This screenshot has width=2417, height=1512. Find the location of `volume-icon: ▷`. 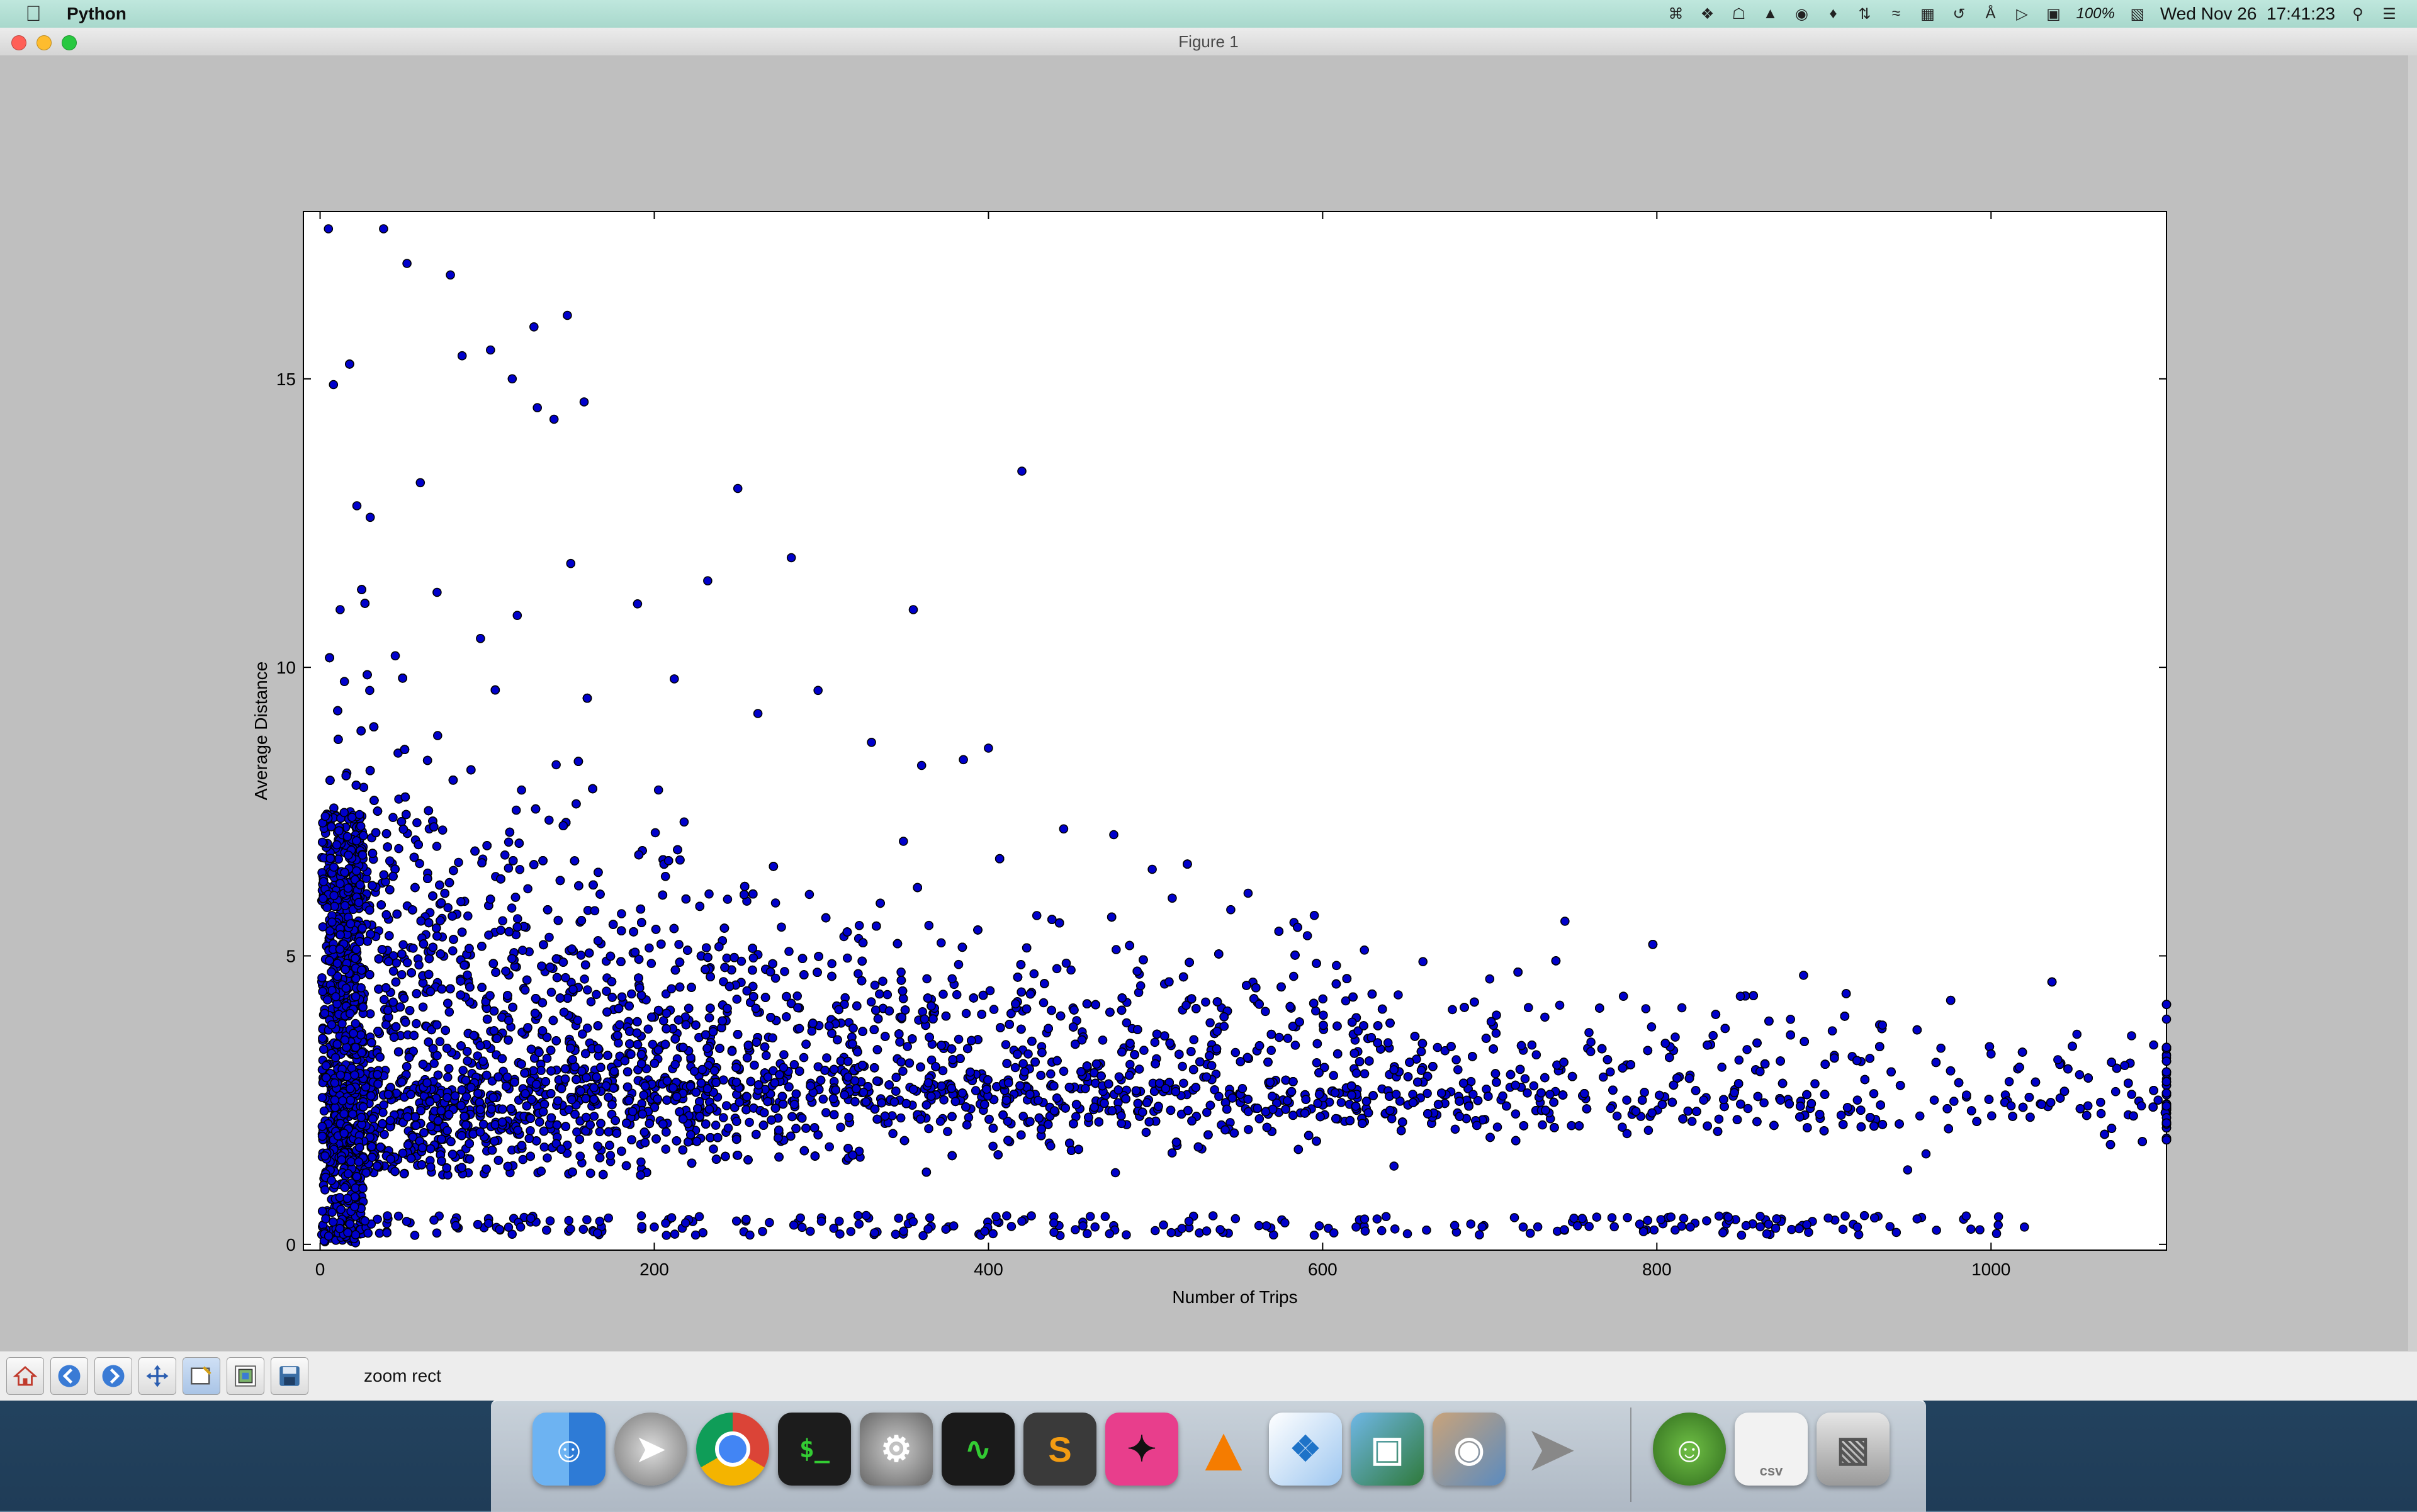

volume-icon: ▷ is located at coordinates (2022, 14).